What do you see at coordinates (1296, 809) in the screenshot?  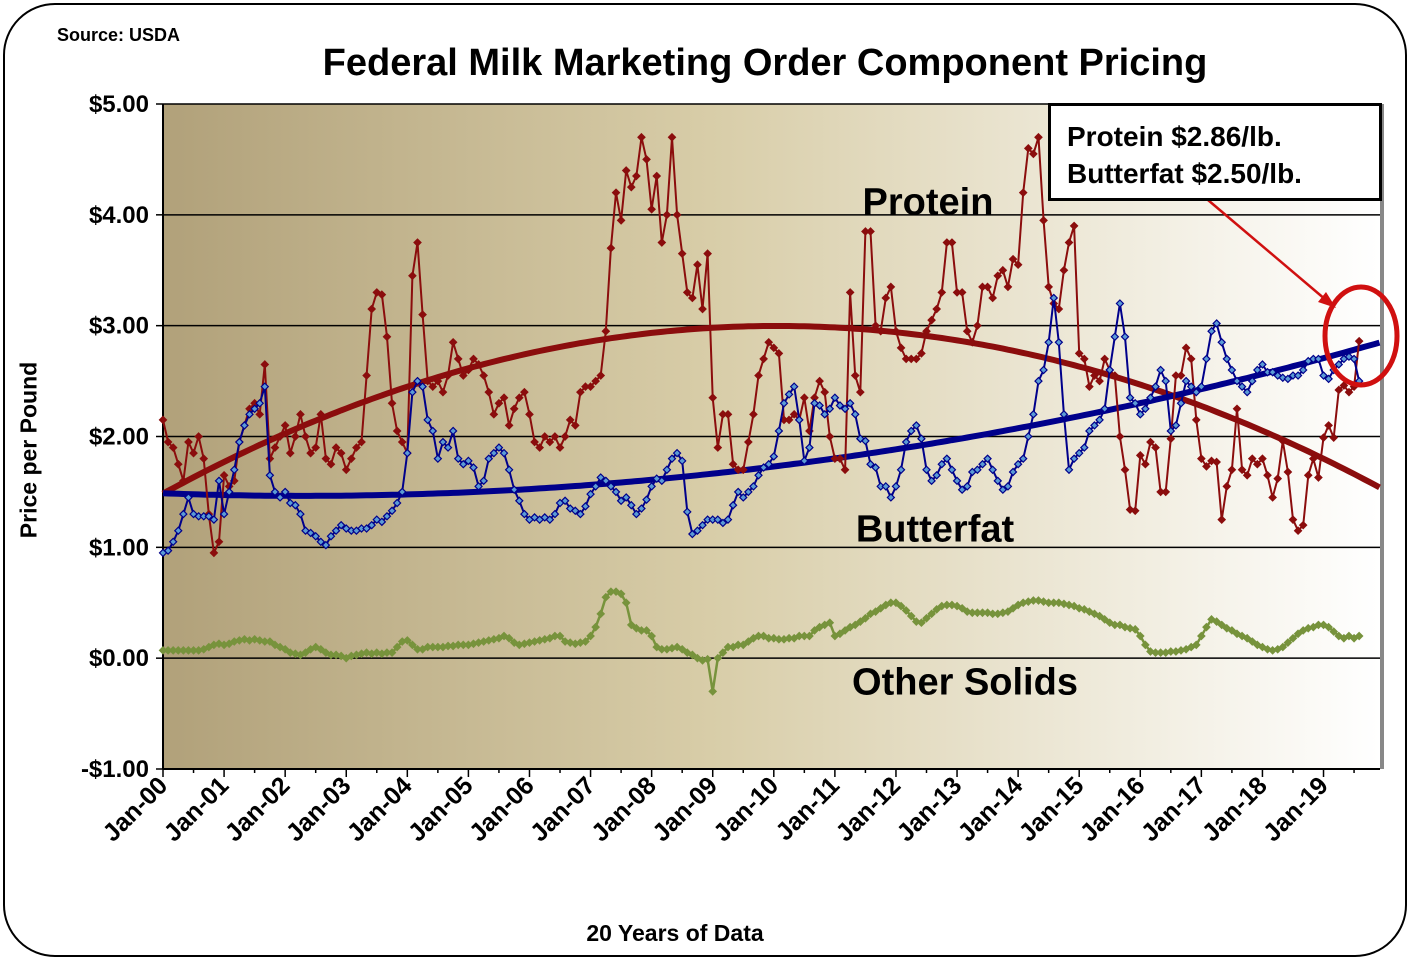 I see `x-tick-label: Jan-19` at bounding box center [1296, 809].